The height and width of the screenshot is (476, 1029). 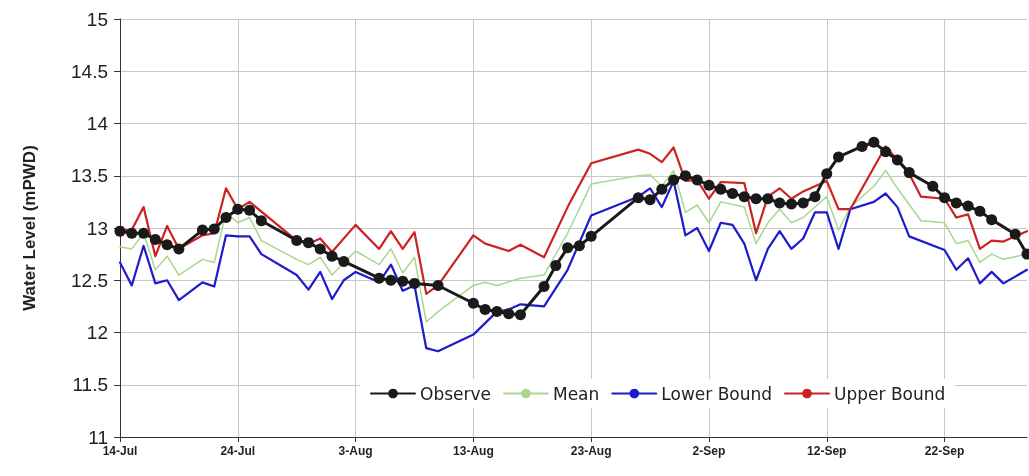 I want to click on y-tick-label: 11.5, so click(x=90, y=385).